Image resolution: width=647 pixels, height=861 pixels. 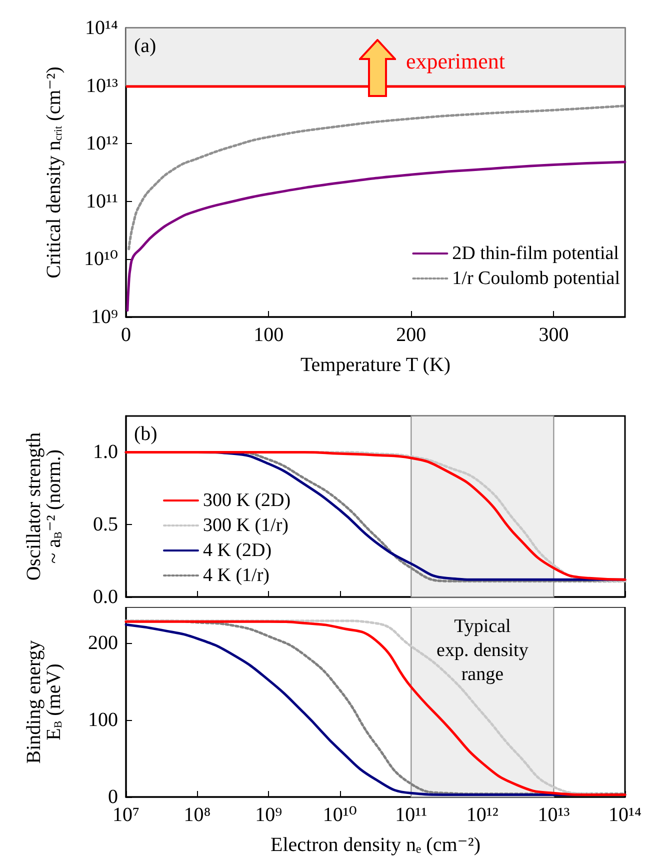 I want to click on y-axis-title: Critical density ncrit (cm⁻²), so click(x=54, y=172).